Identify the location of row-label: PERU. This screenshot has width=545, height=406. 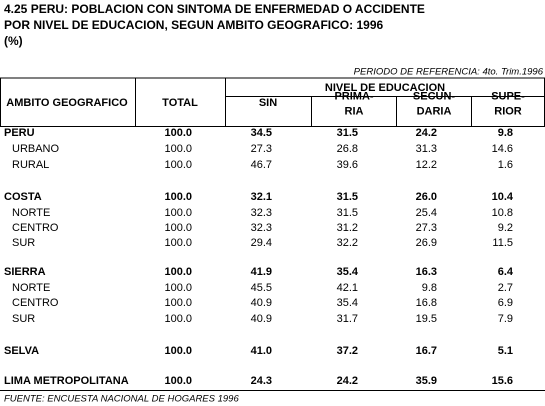
(19, 133).